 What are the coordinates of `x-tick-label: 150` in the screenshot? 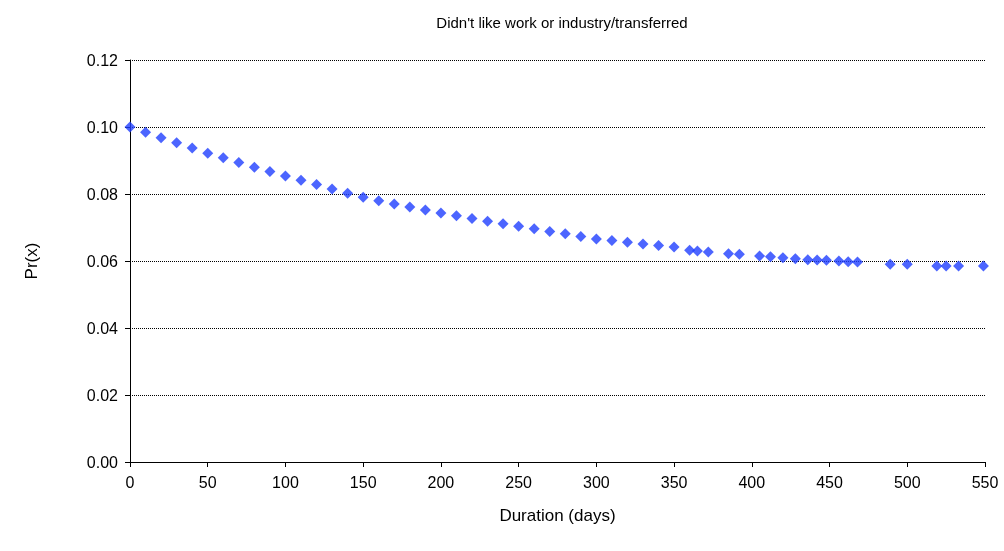 It's located at (363, 482).